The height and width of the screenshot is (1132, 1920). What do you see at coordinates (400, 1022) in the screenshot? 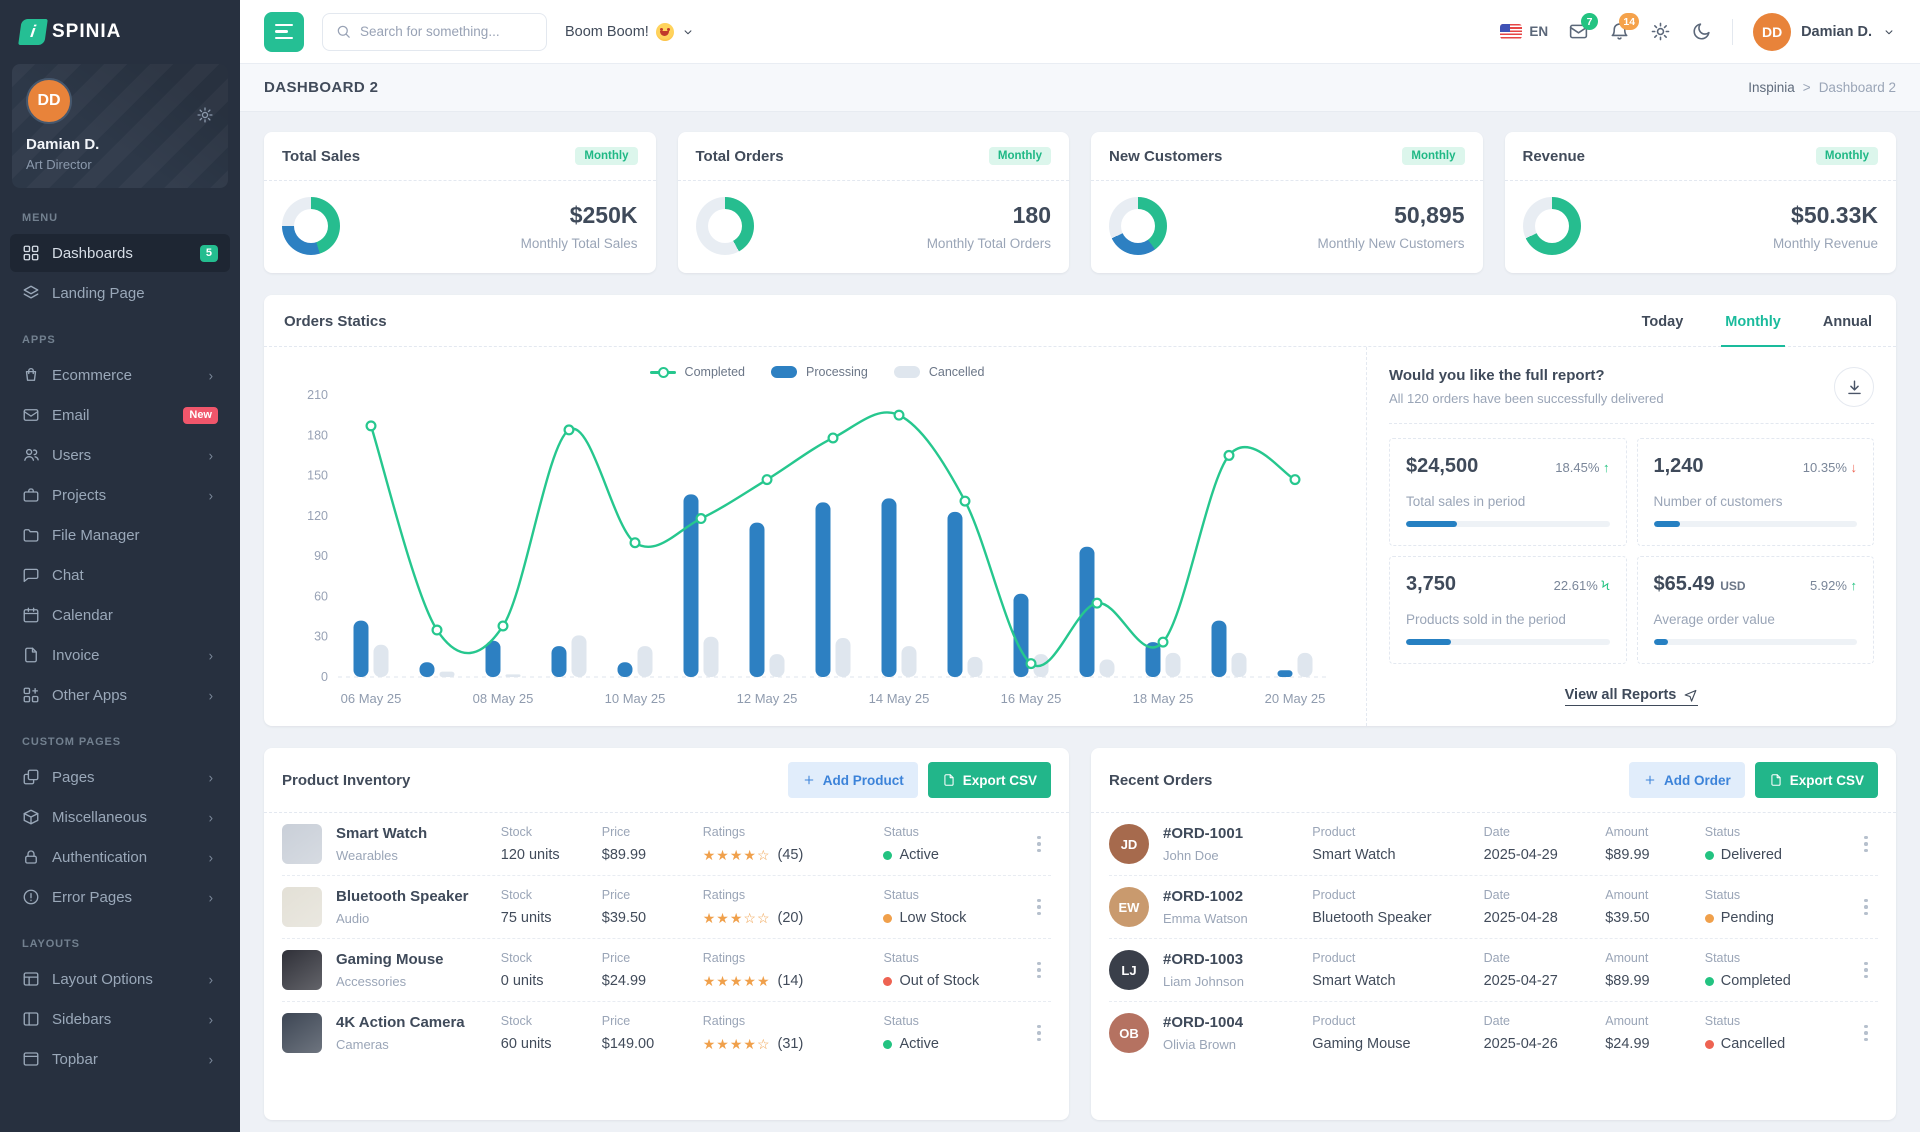
I see `product-name: 4K Action Camera` at bounding box center [400, 1022].